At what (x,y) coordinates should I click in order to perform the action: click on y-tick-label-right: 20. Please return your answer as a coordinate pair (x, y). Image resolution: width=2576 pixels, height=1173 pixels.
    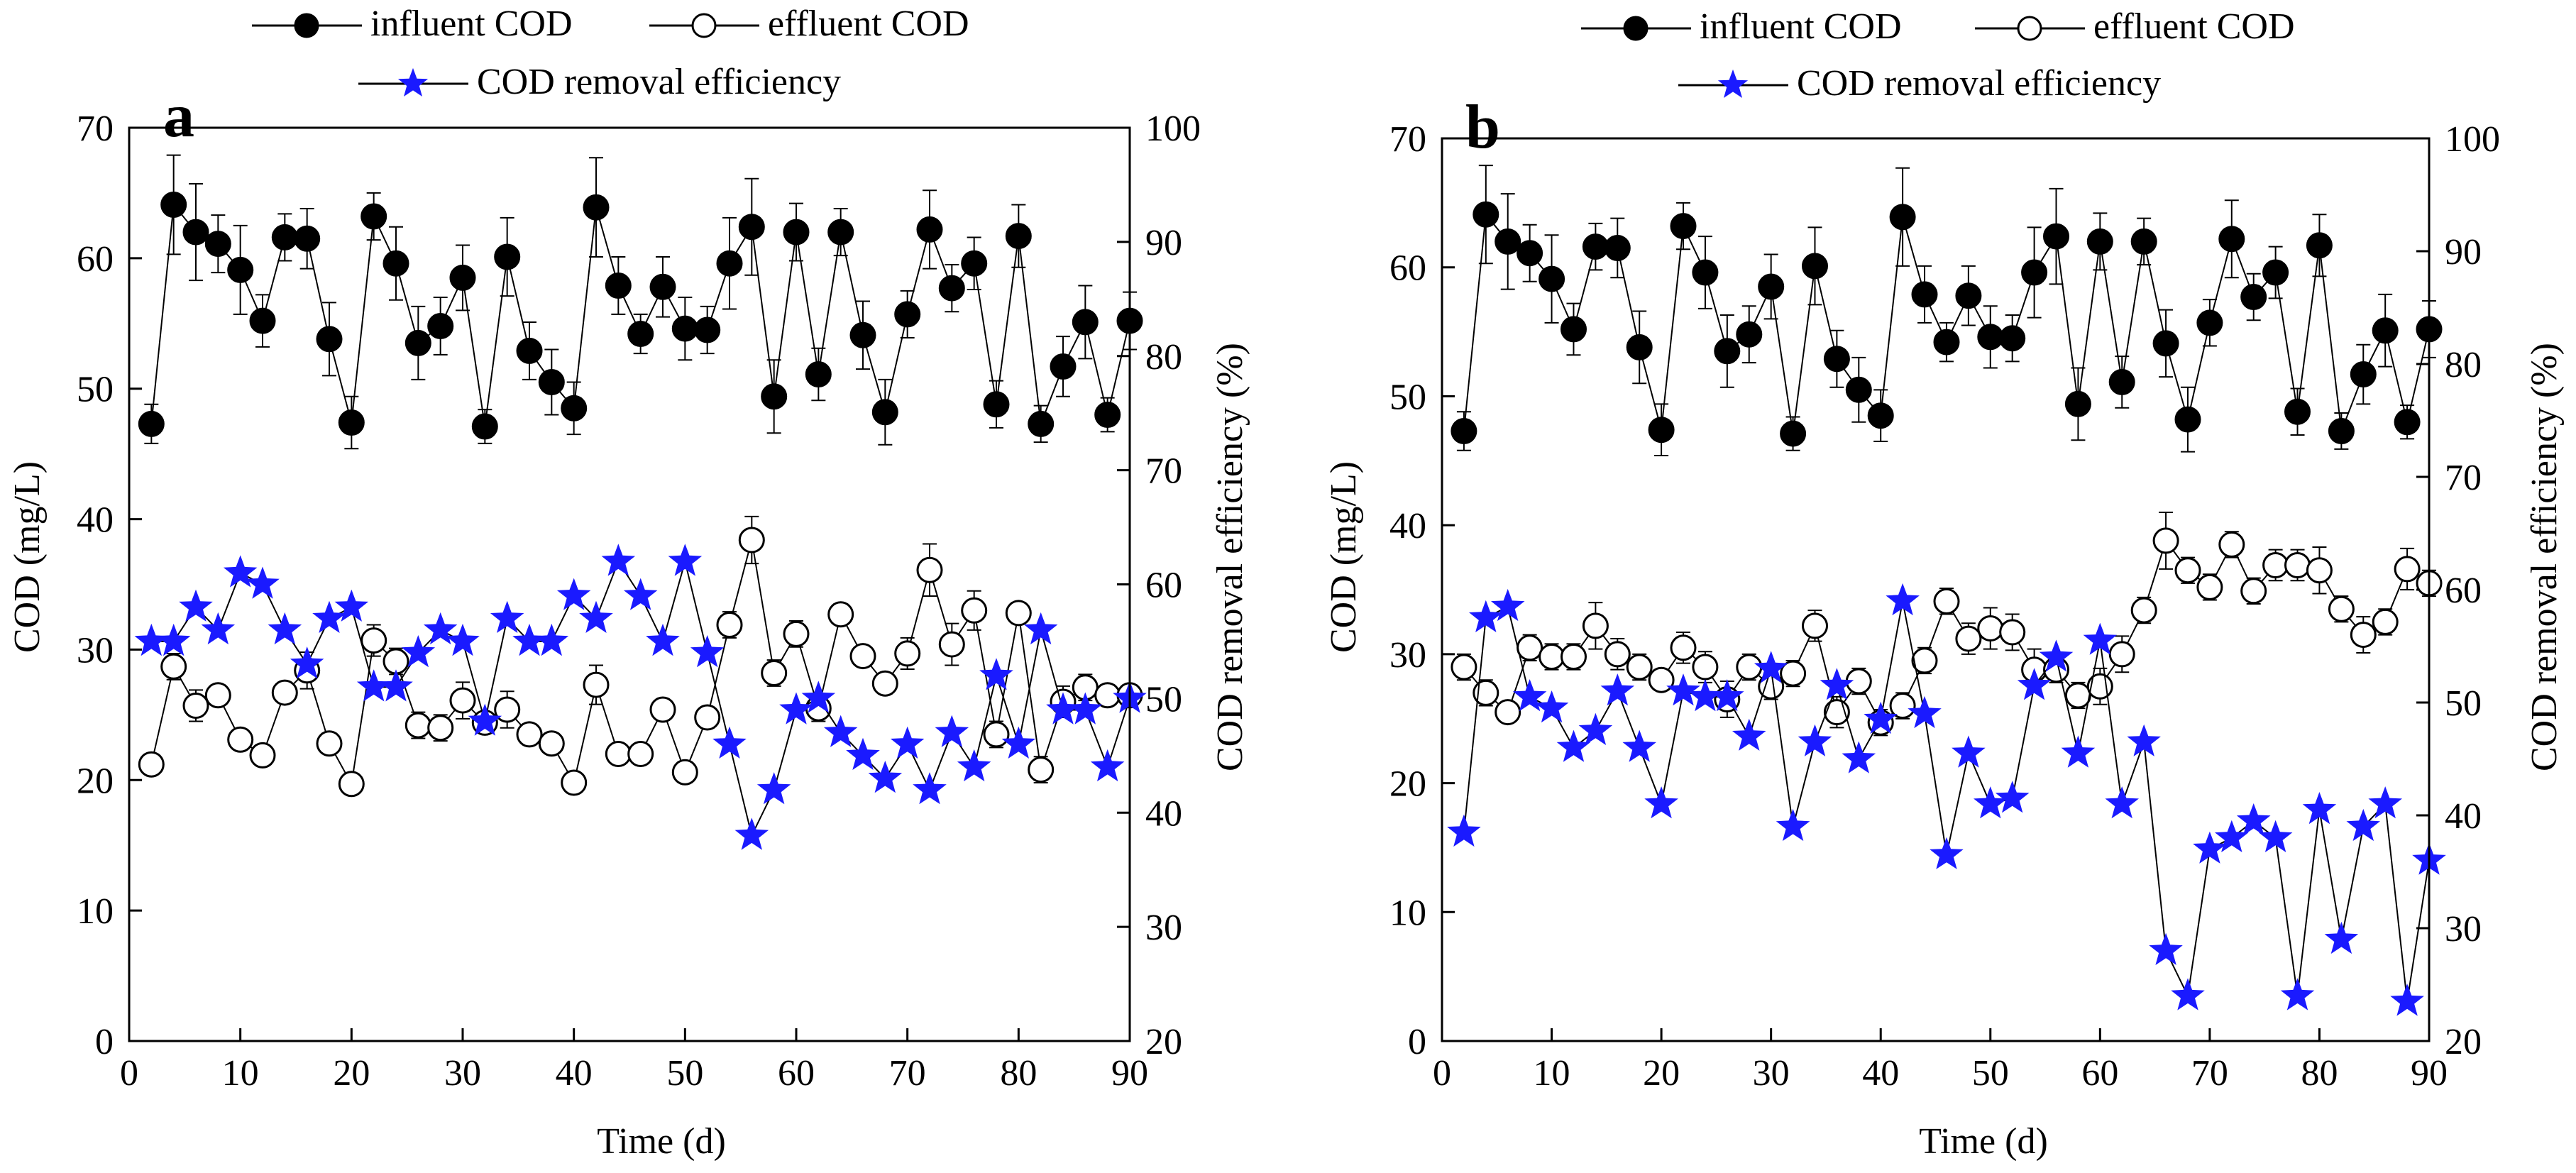
    Looking at the image, I should click on (2463, 1042).